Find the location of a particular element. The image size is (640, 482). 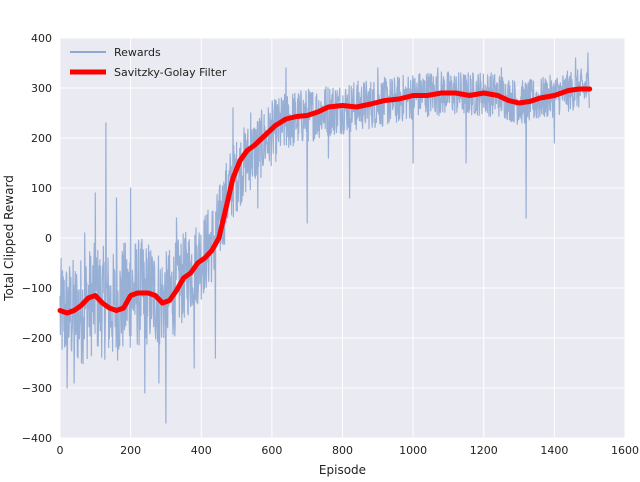

y-tick-label: −200 is located at coordinates (37, 338).